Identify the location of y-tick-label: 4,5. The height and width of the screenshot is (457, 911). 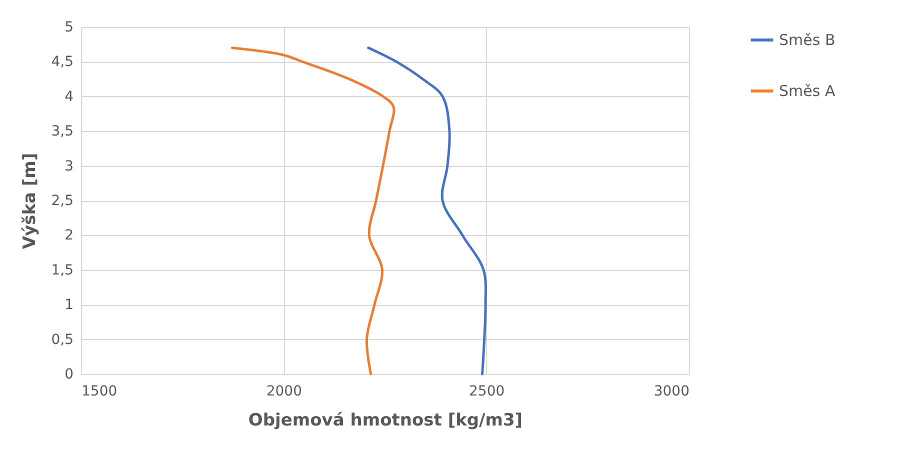
(62, 62).